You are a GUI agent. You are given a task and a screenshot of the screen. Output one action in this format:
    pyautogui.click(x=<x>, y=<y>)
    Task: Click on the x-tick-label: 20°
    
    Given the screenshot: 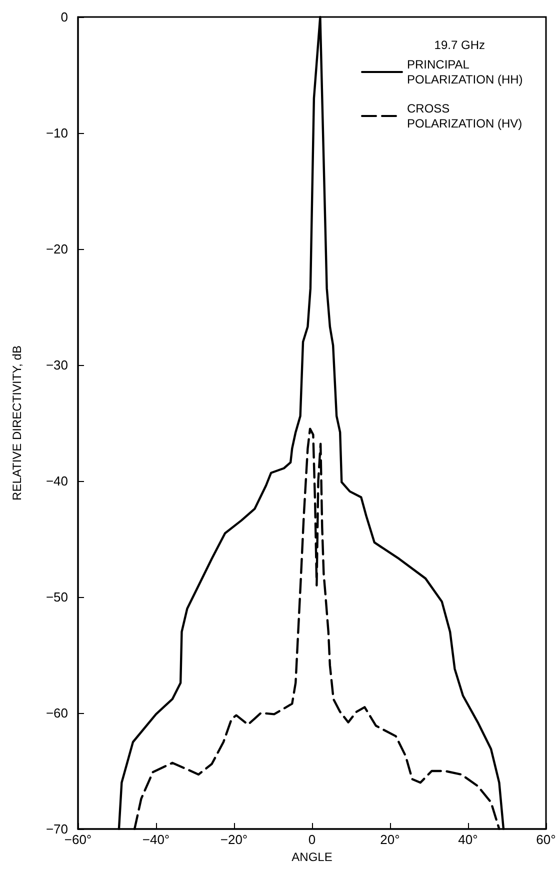 What is the action you would take?
    pyautogui.click(x=390, y=839)
    